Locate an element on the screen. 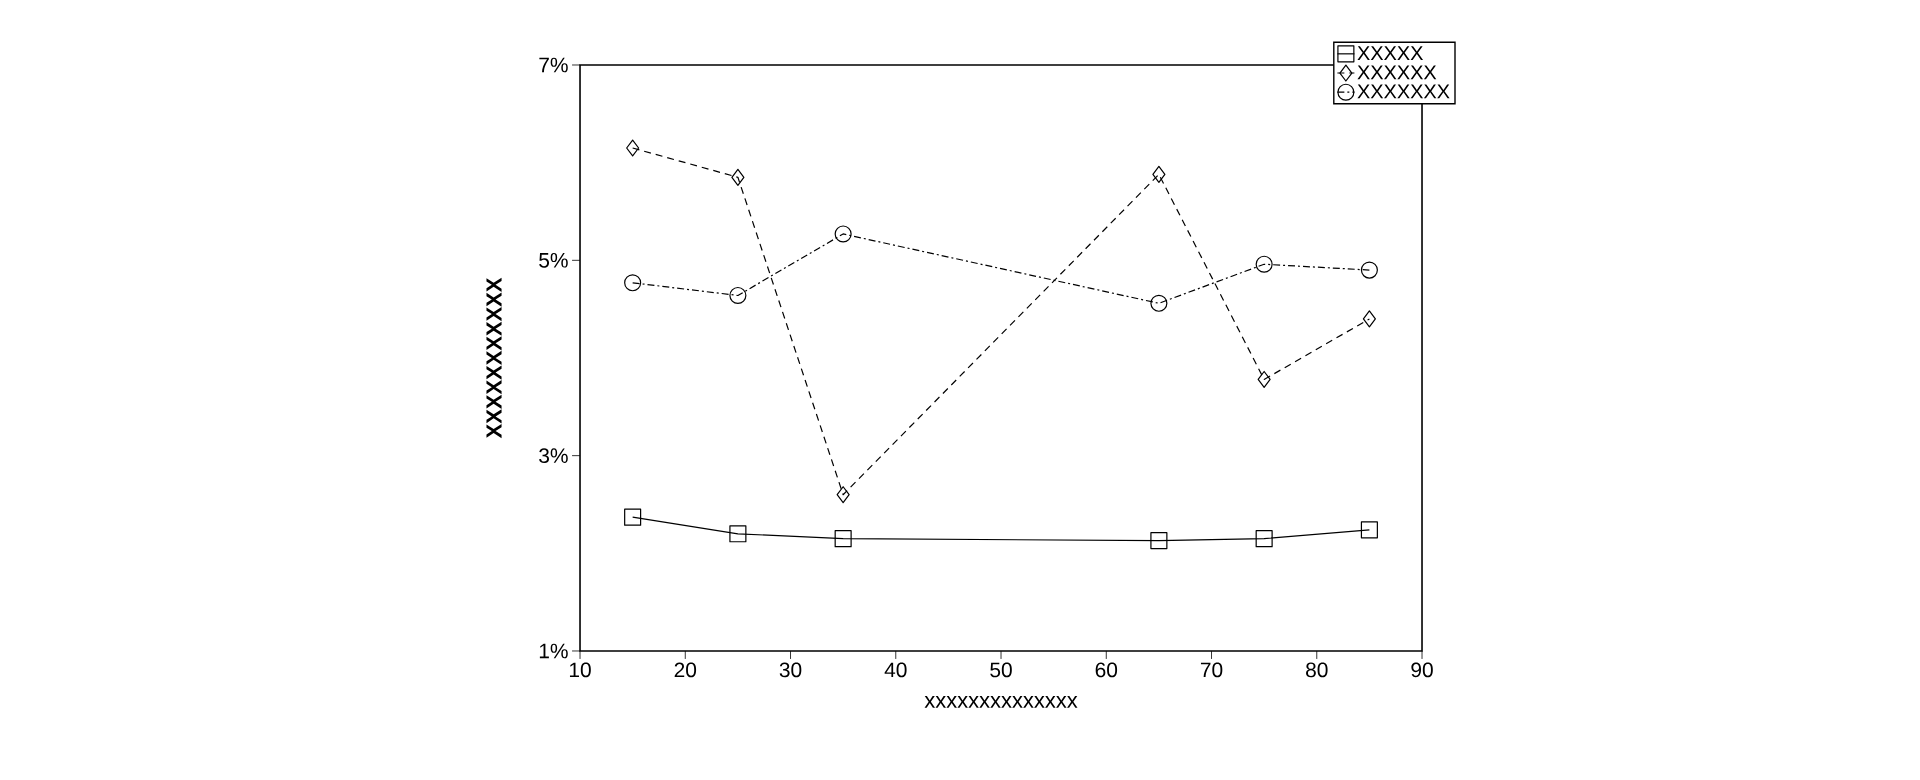  x-tick-label: 70 is located at coordinates (1211, 670).